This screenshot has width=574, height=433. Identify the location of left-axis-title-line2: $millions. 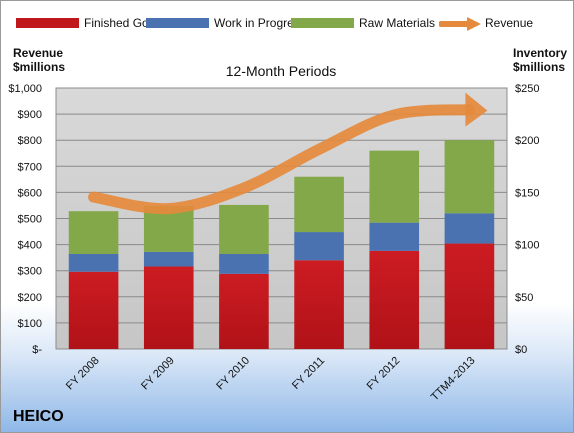
(39, 67).